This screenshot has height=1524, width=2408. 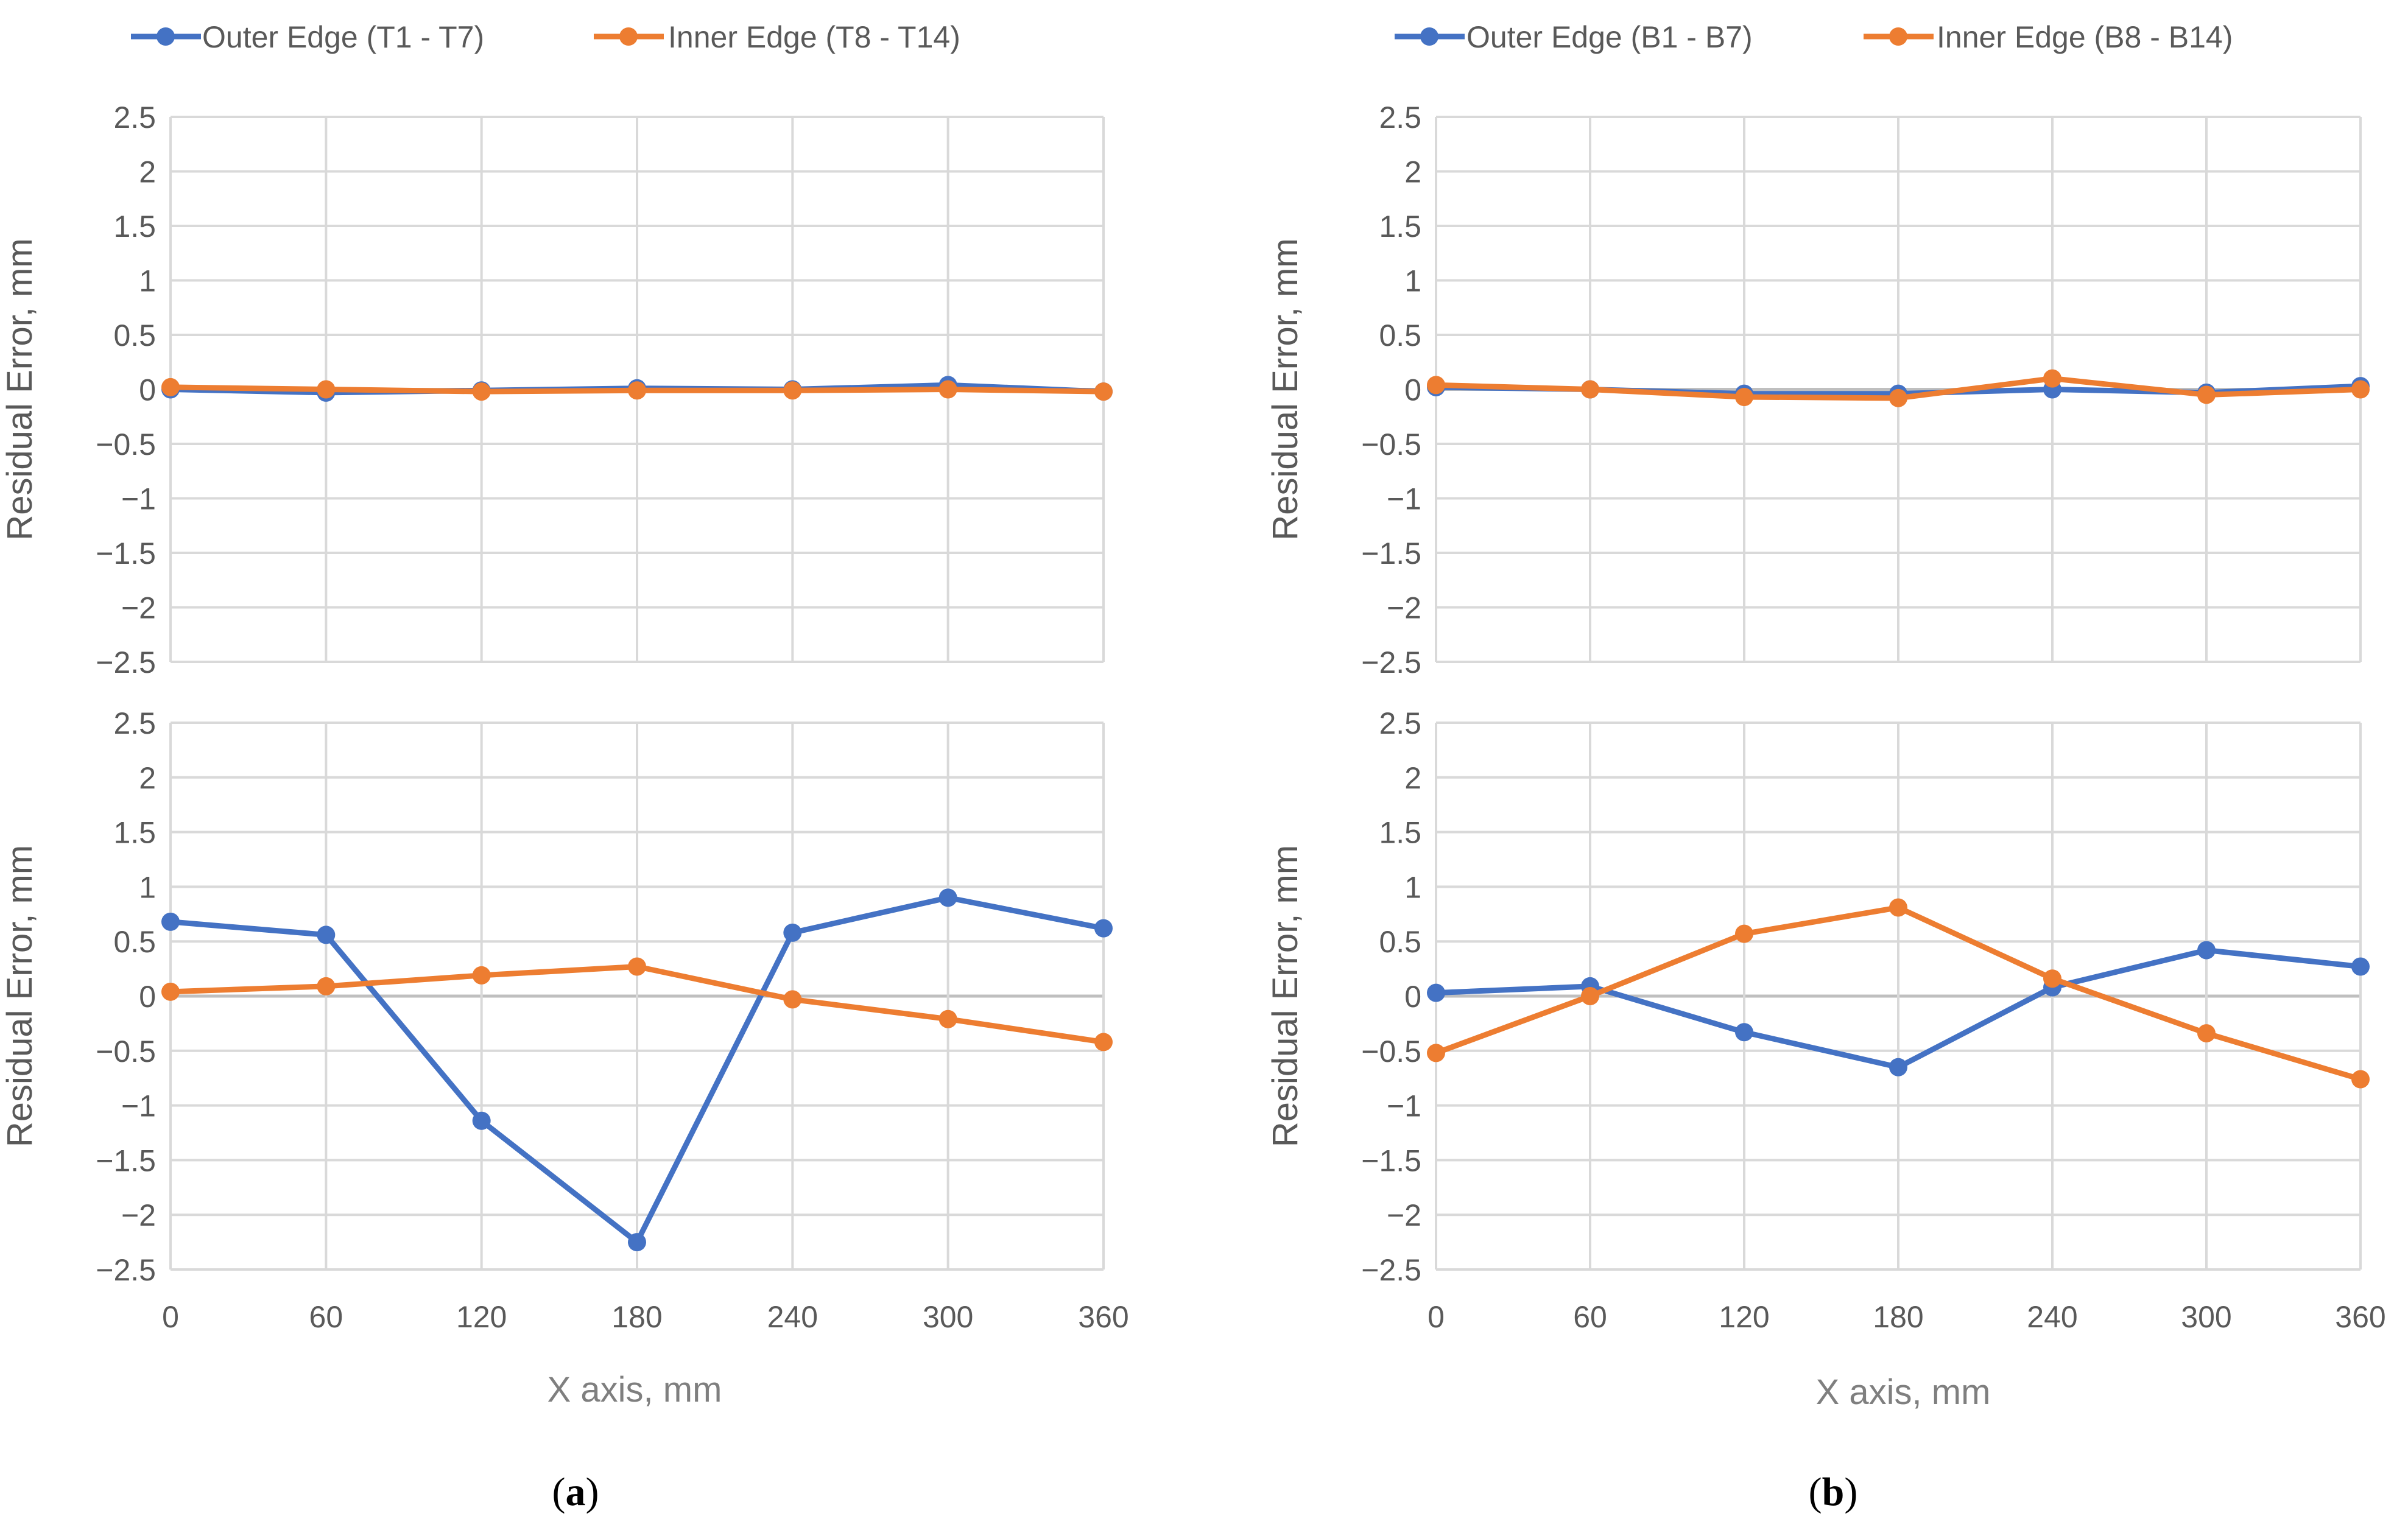 What do you see at coordinates (1609, 37) in the screenshot?
I see `legend-label-outer-b: Outer Edge (B1 - B7)` at bounding box center [1609, 37].